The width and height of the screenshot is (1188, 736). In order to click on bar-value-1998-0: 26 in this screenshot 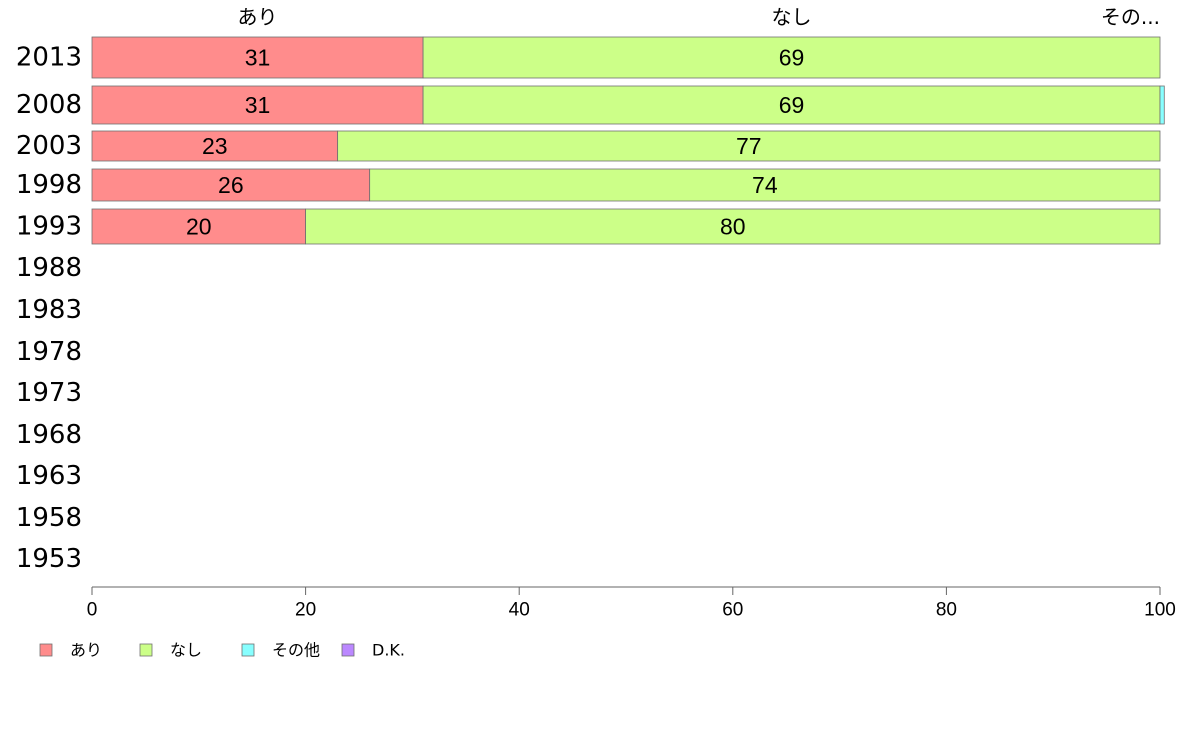, I will do `click(231, 185)`.